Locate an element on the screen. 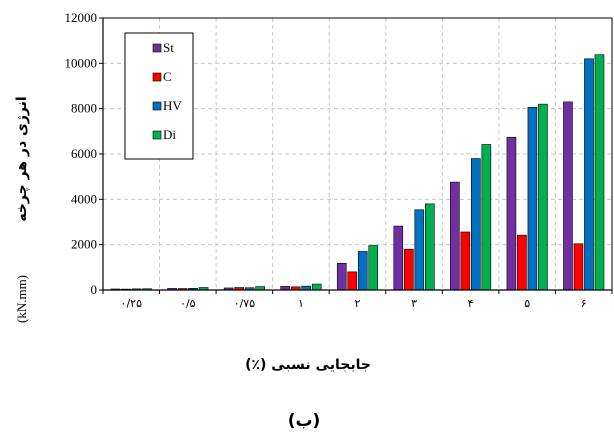 This screenshot has height=441, width=614. y-tick-labels: 0 2000 4000 6000 8000 10000 12000 is located at coordinates (81, 153).